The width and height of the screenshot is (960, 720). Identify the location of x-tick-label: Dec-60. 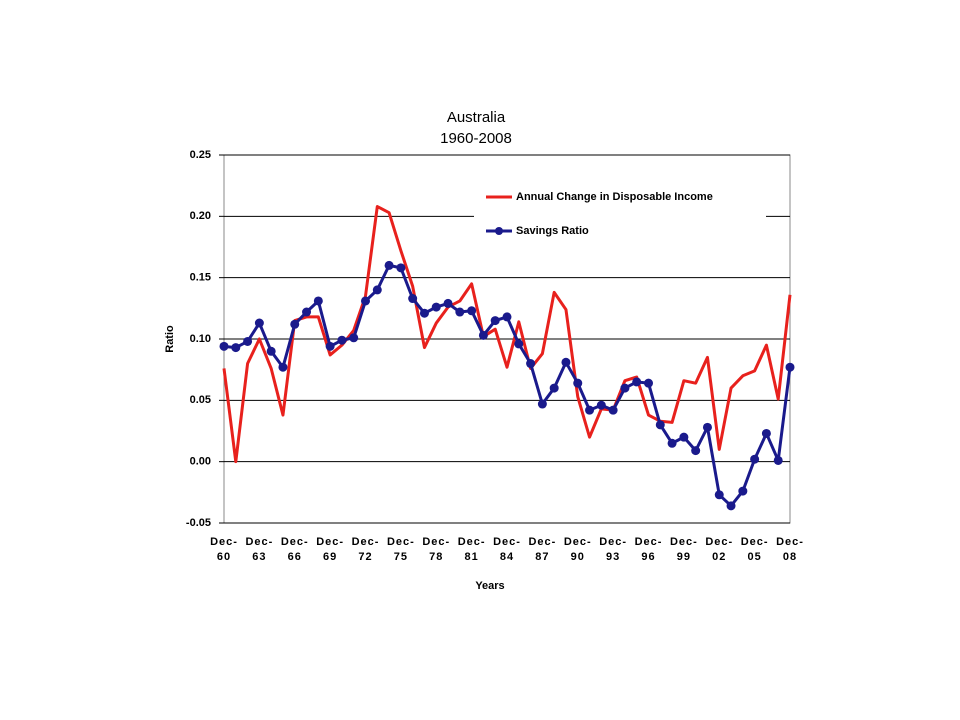
(224, 549).